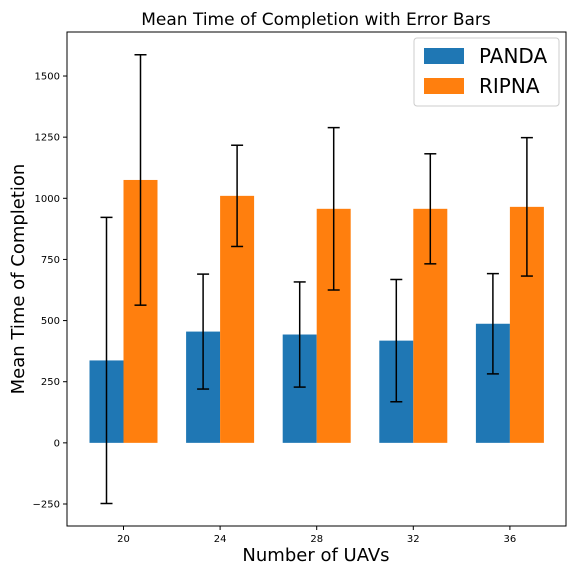  What do you see at coordinates (315, 555) in the screenshot?
I see `x-axis-label: Number of UAVs` at bounding box center [315, 555].